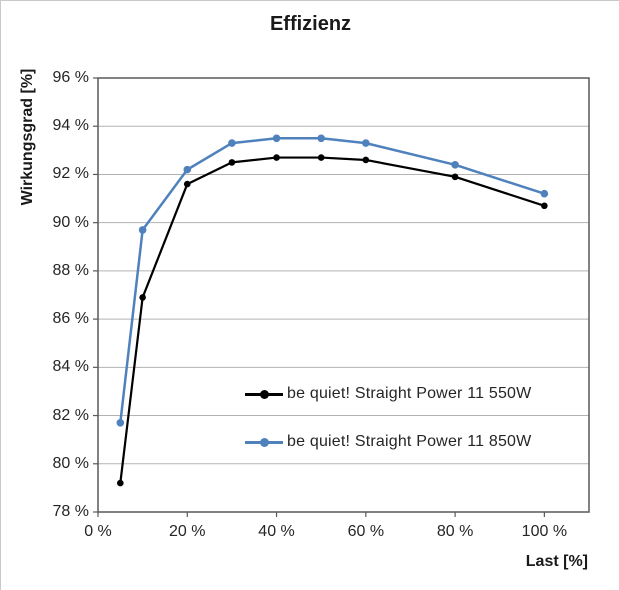 The height and width of the screenshot is (590, 619). Describe the element at coordinates (27, 137) in the screenshot. I see `y-axis-title: Wirkungsgrad [%]` at that location.